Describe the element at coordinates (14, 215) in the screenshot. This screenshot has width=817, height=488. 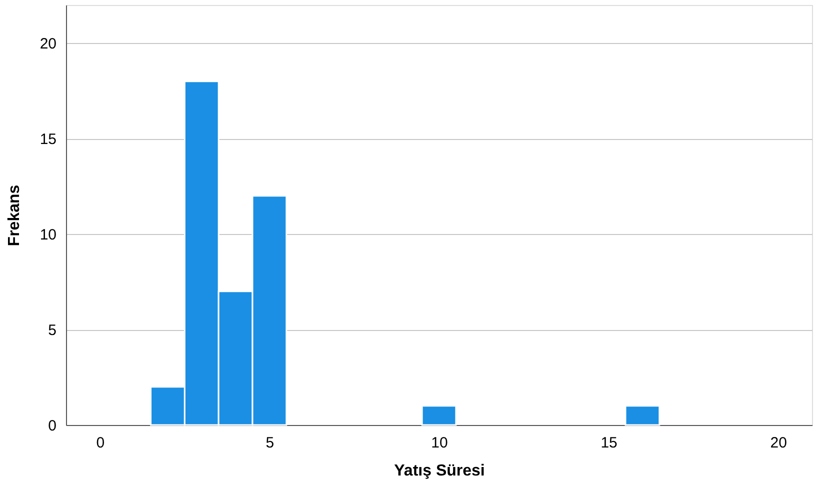
I see `y-axis-title: Frekans` at that location.